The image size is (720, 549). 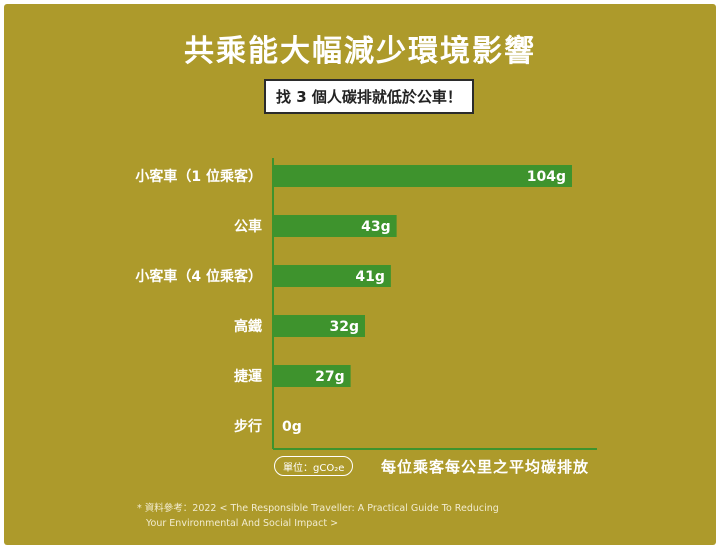 What do you see at coordinates (485, 467) in the screenshot?
I see `axis-title: 每位乘客每公里之平均碳排放` at bounding box center [485, 467].